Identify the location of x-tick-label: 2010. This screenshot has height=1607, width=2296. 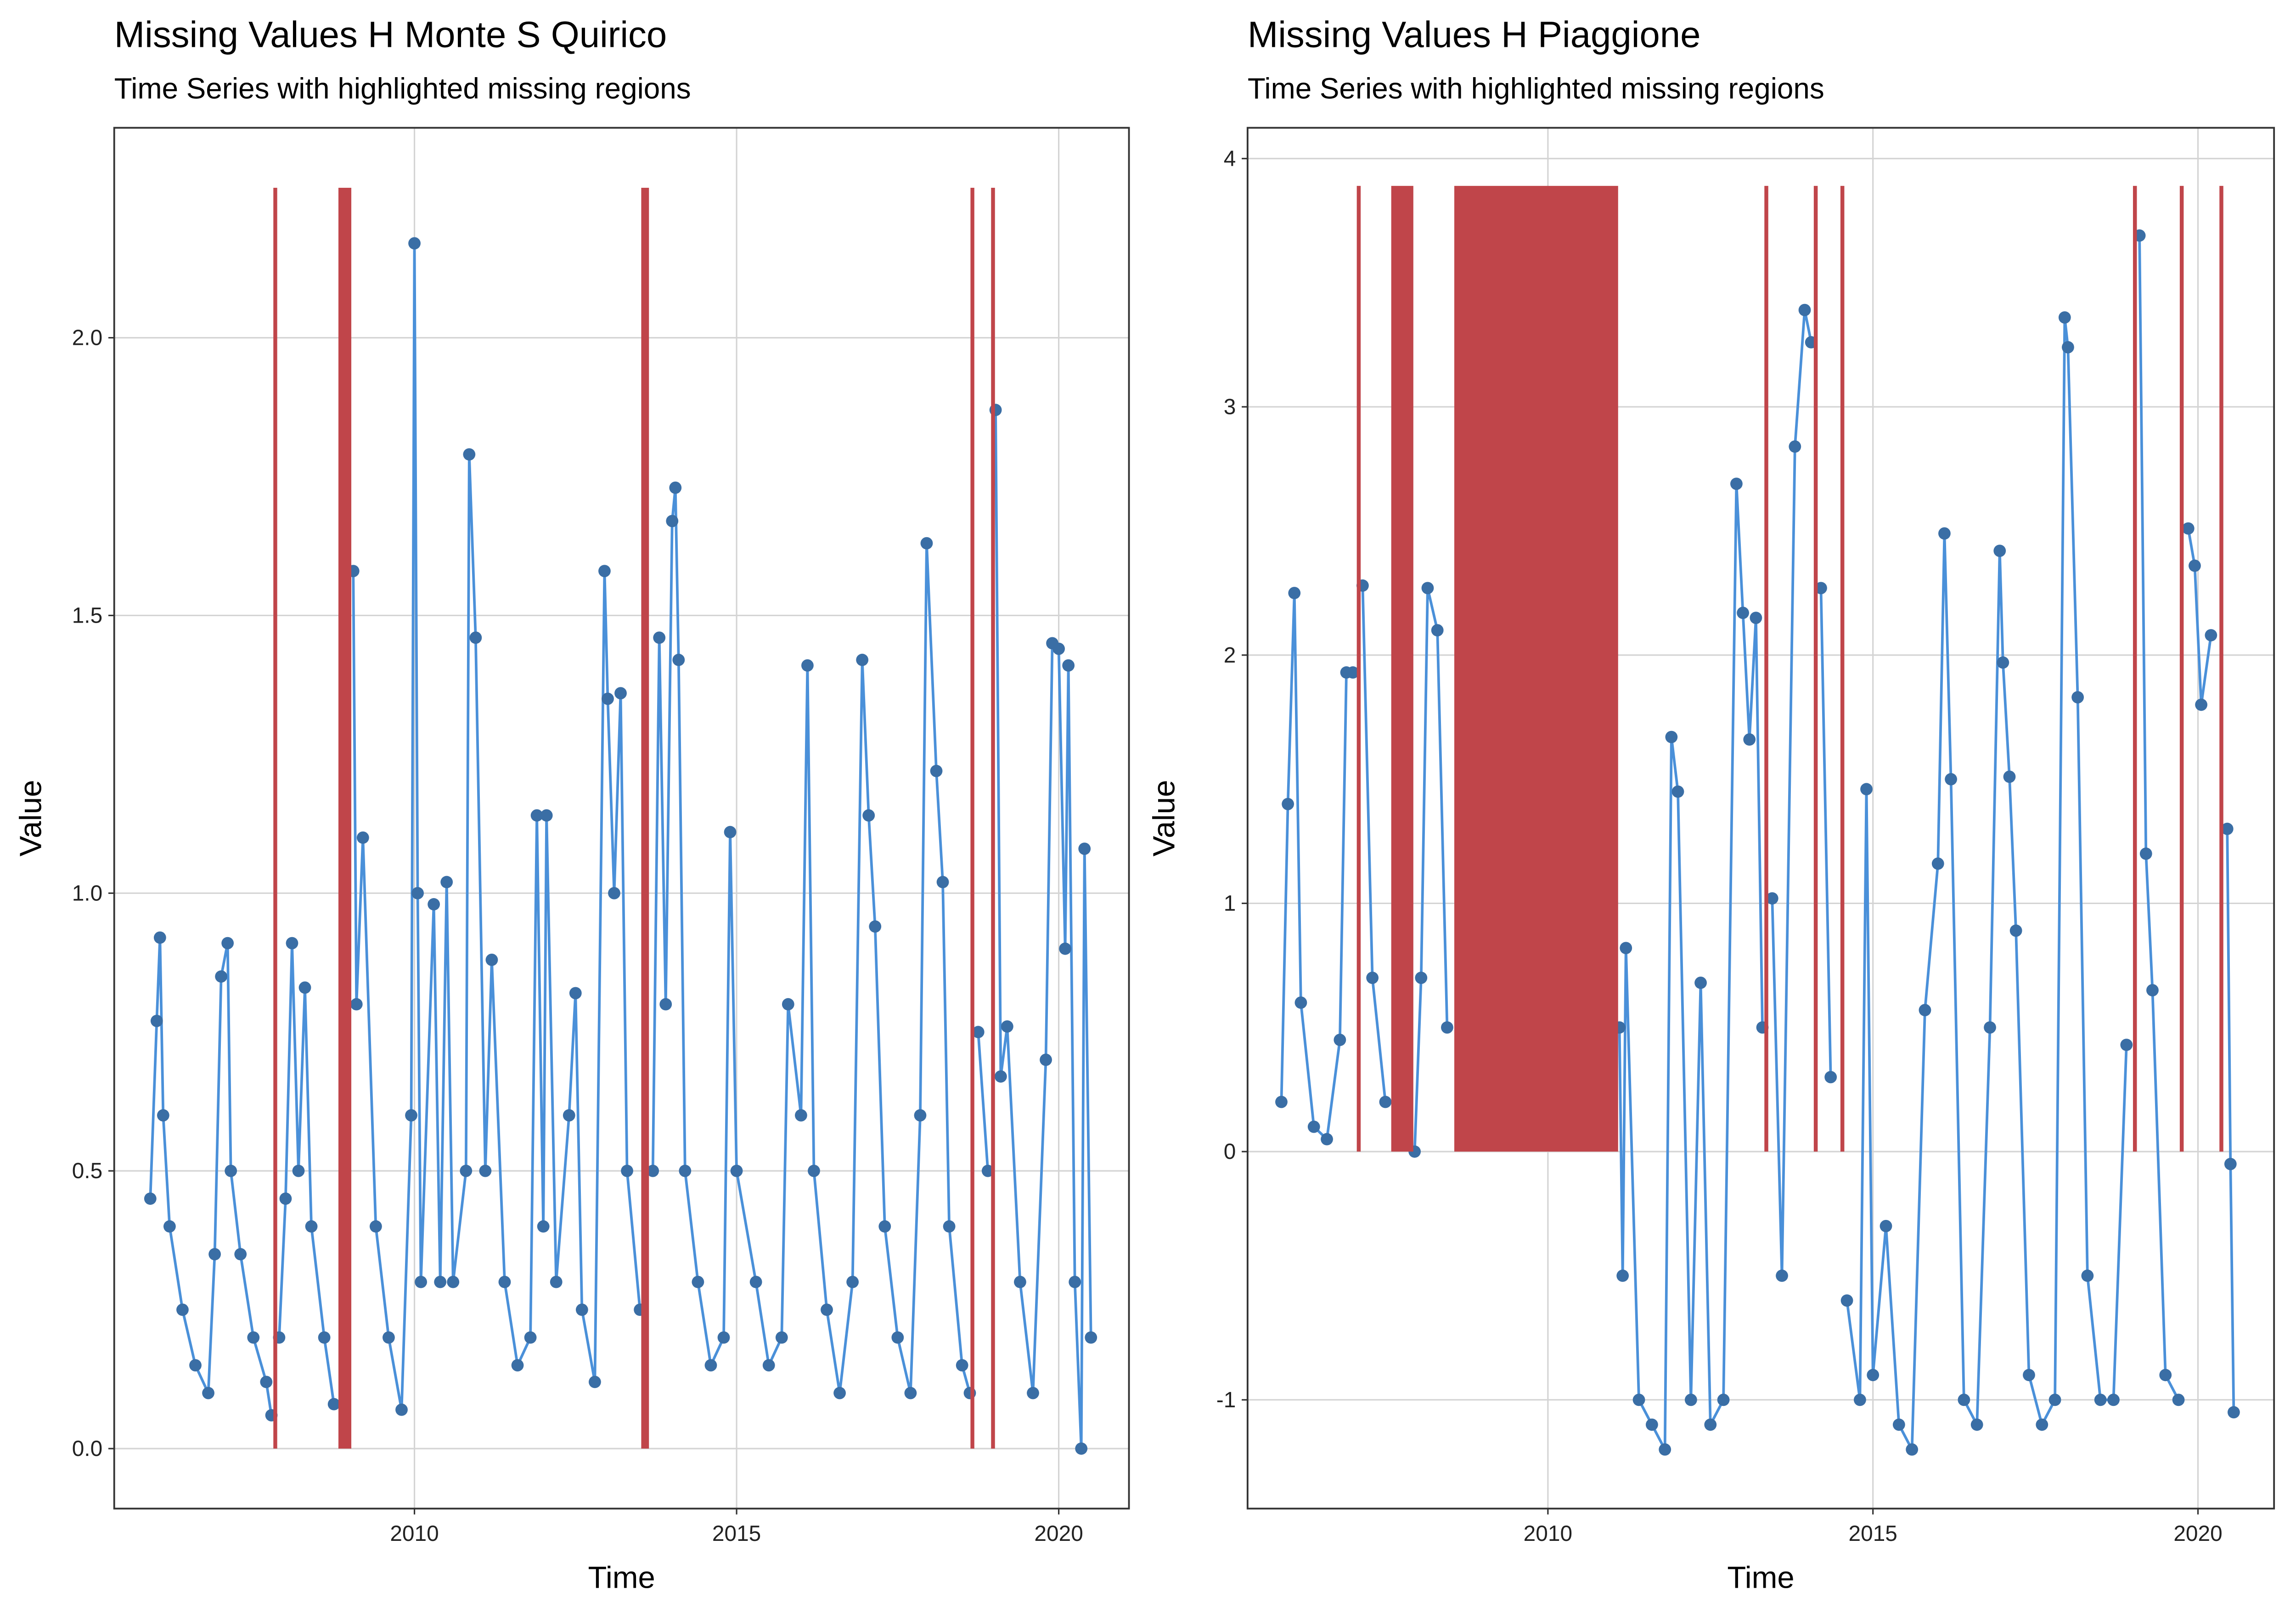
(1548, 1534).